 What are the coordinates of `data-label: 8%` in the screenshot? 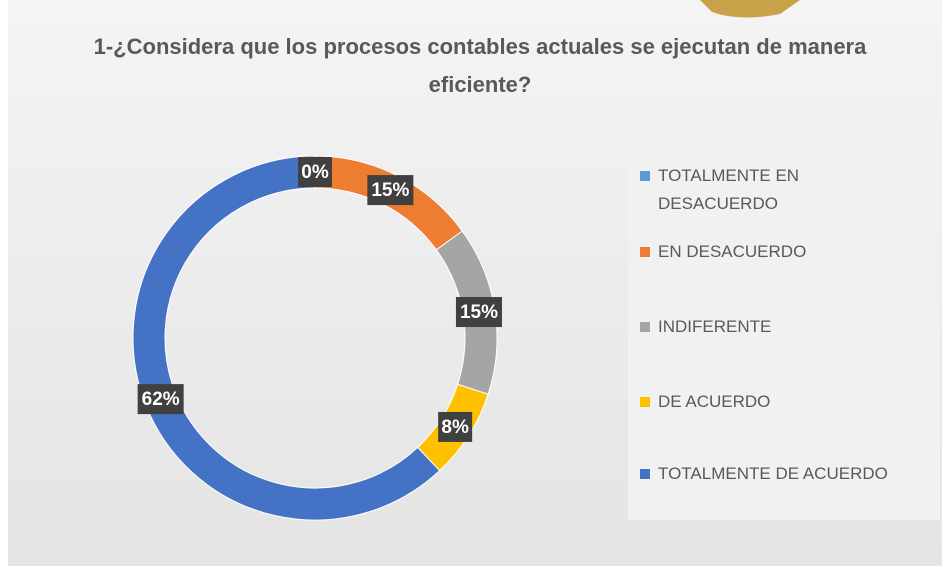 It's located at (455, 427).